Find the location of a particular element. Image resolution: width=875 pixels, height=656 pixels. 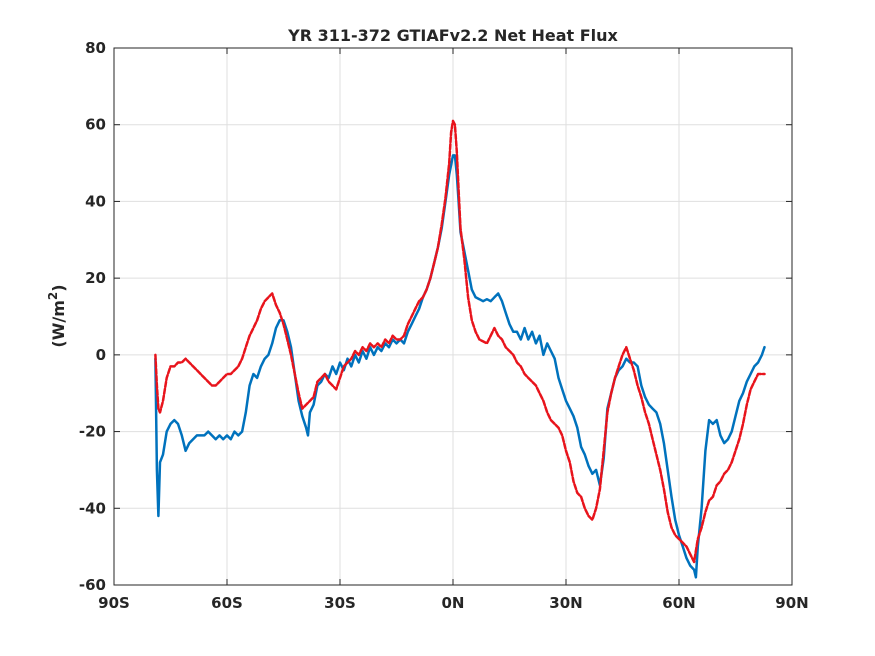

x-tick-label: 60N is located at coordinates (678, 603).